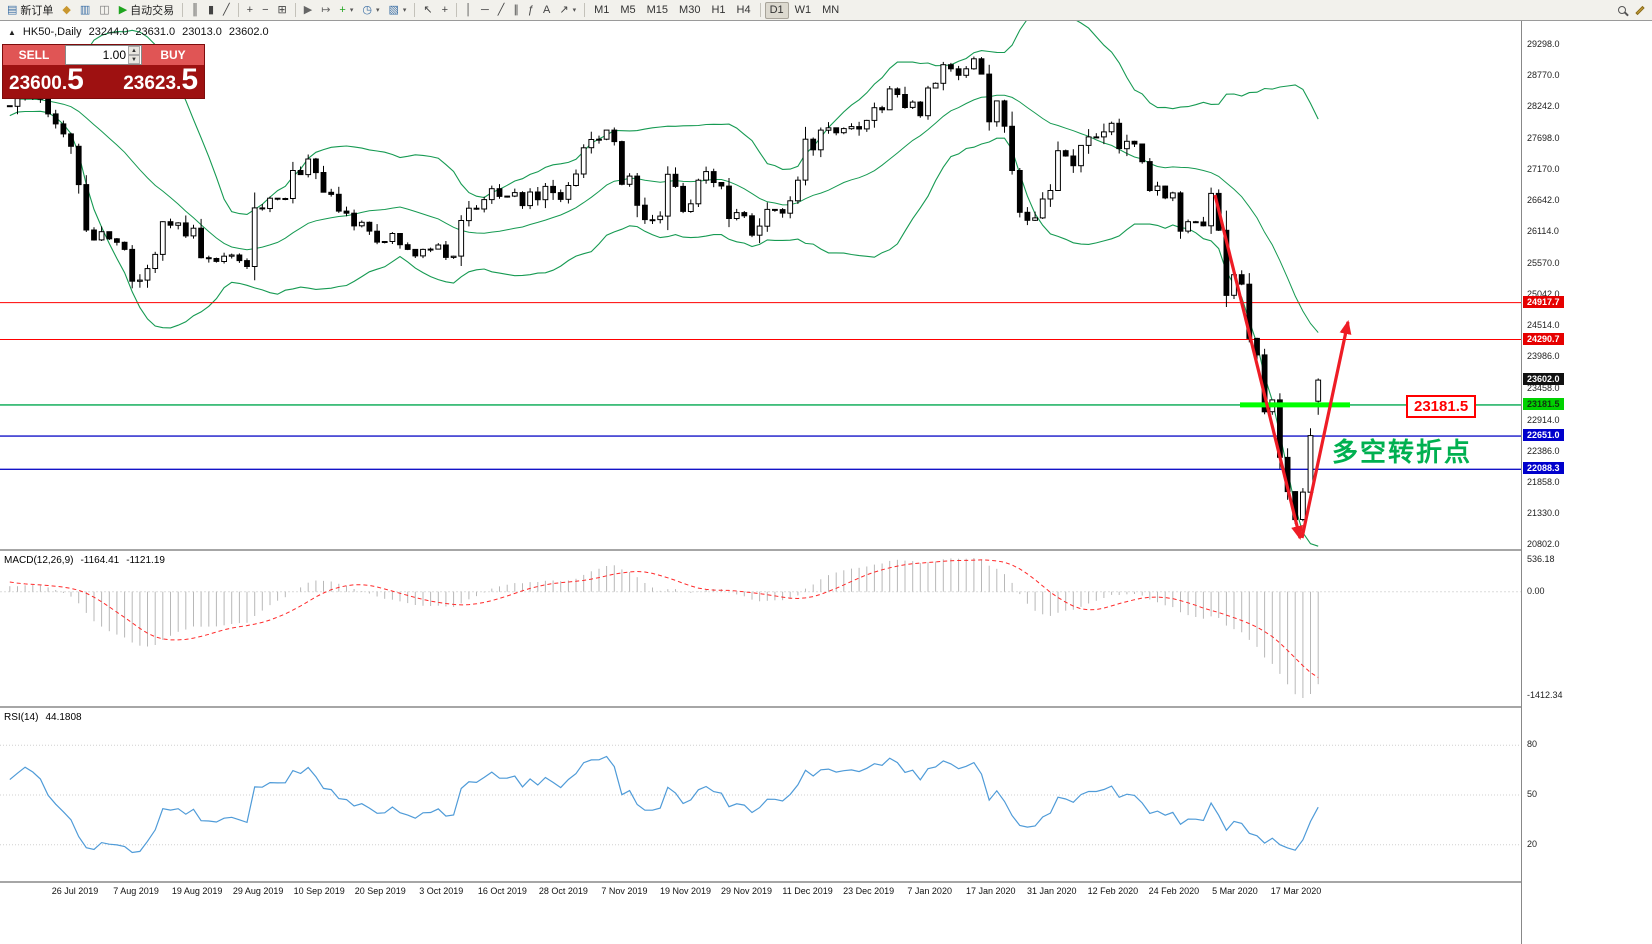  Describe the element at coordinates (531, 10) in the screenshot. I see `fibonacci-icon: ƒ` at that location.